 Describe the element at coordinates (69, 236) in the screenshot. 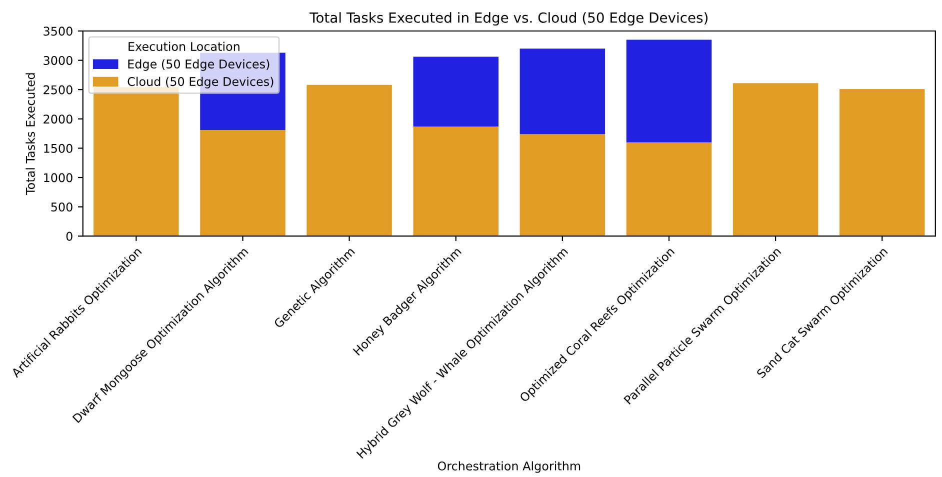

I see `y-tick-label: 0` at that location.